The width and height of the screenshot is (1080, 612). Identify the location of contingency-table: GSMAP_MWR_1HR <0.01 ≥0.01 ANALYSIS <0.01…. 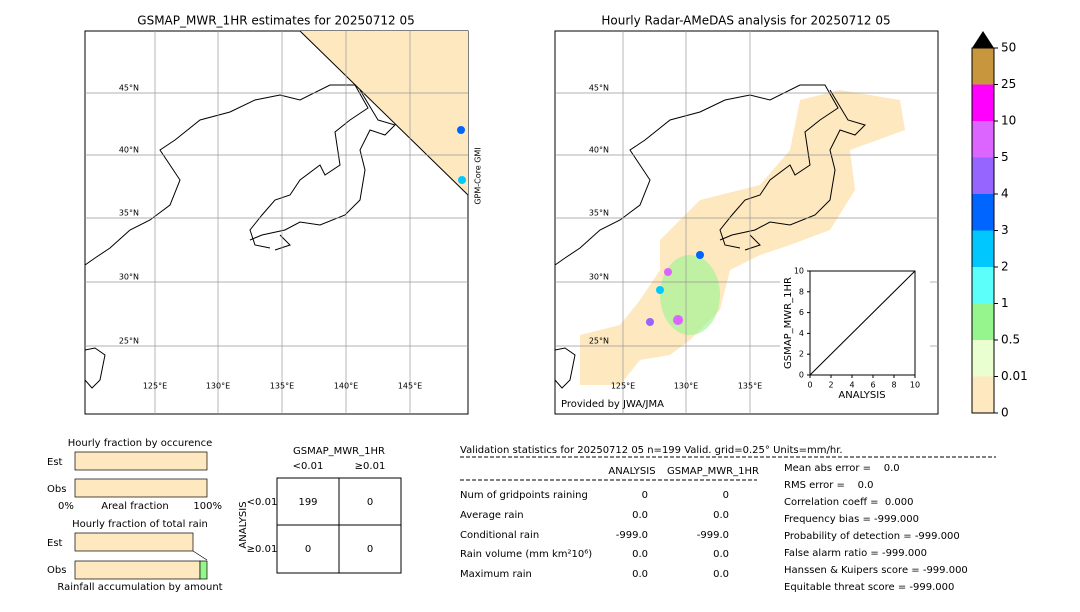
(320, 510).